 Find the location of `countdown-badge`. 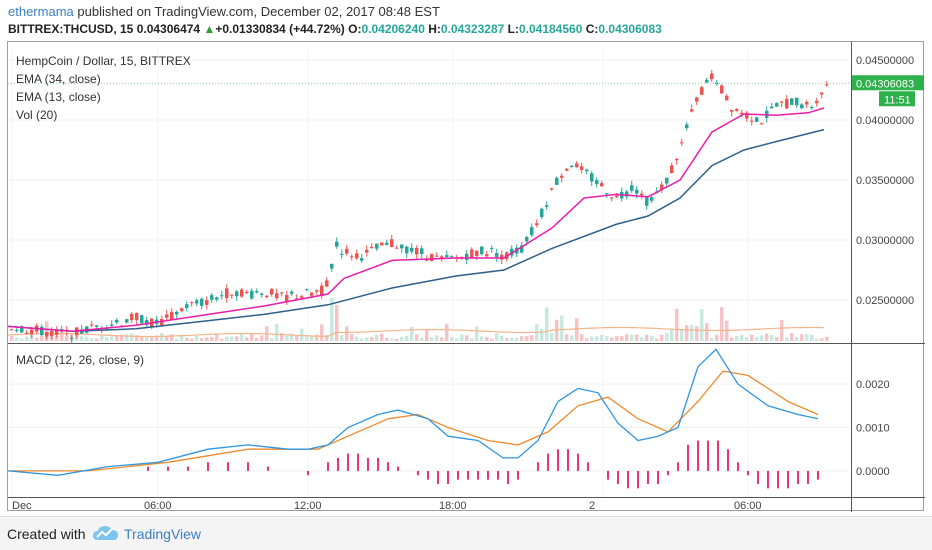

countdown-badge is located at coordinates (897, 99).